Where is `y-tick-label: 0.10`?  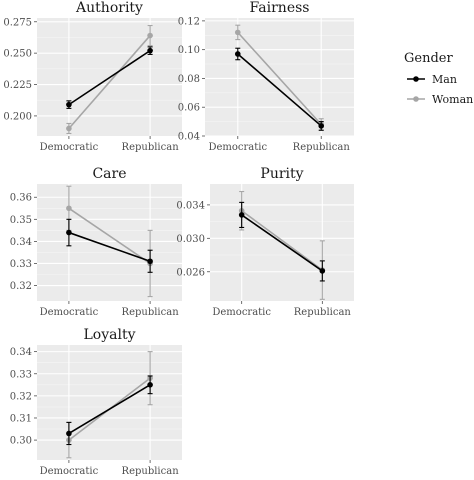 y-tick-label: 0.10 is located at coordinates (189, 50).